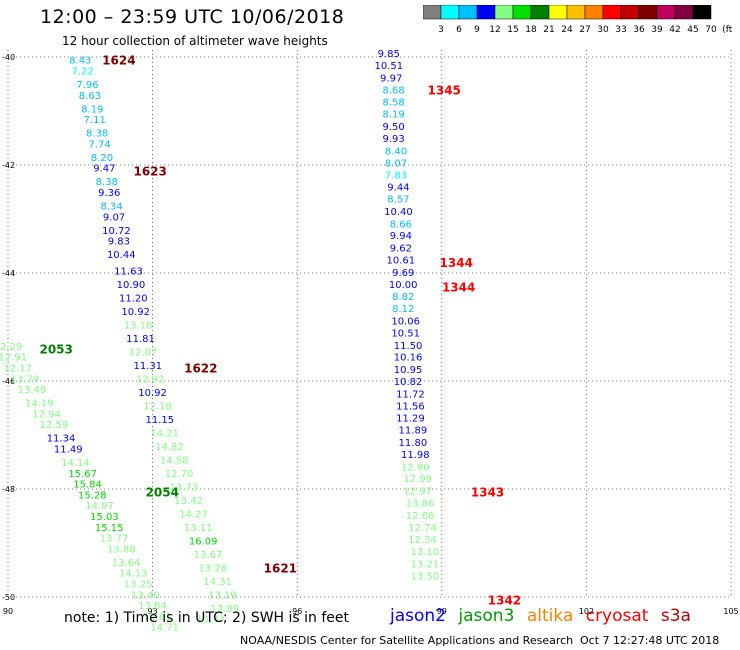  I want to click on wave-height-value: 12.59, so click(53, 425).